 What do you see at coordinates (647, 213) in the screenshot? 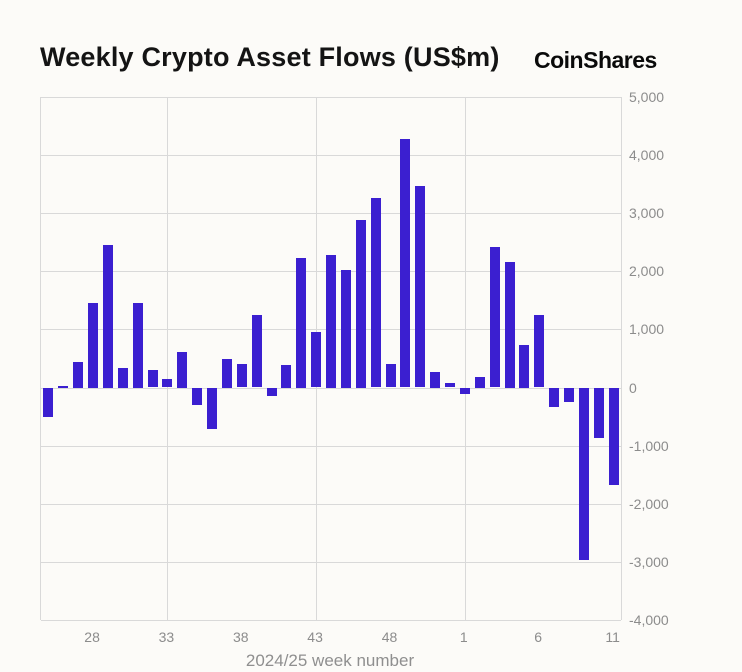
I see `y-axis-label-3000: 3,000` at bounding box center [647, 213].